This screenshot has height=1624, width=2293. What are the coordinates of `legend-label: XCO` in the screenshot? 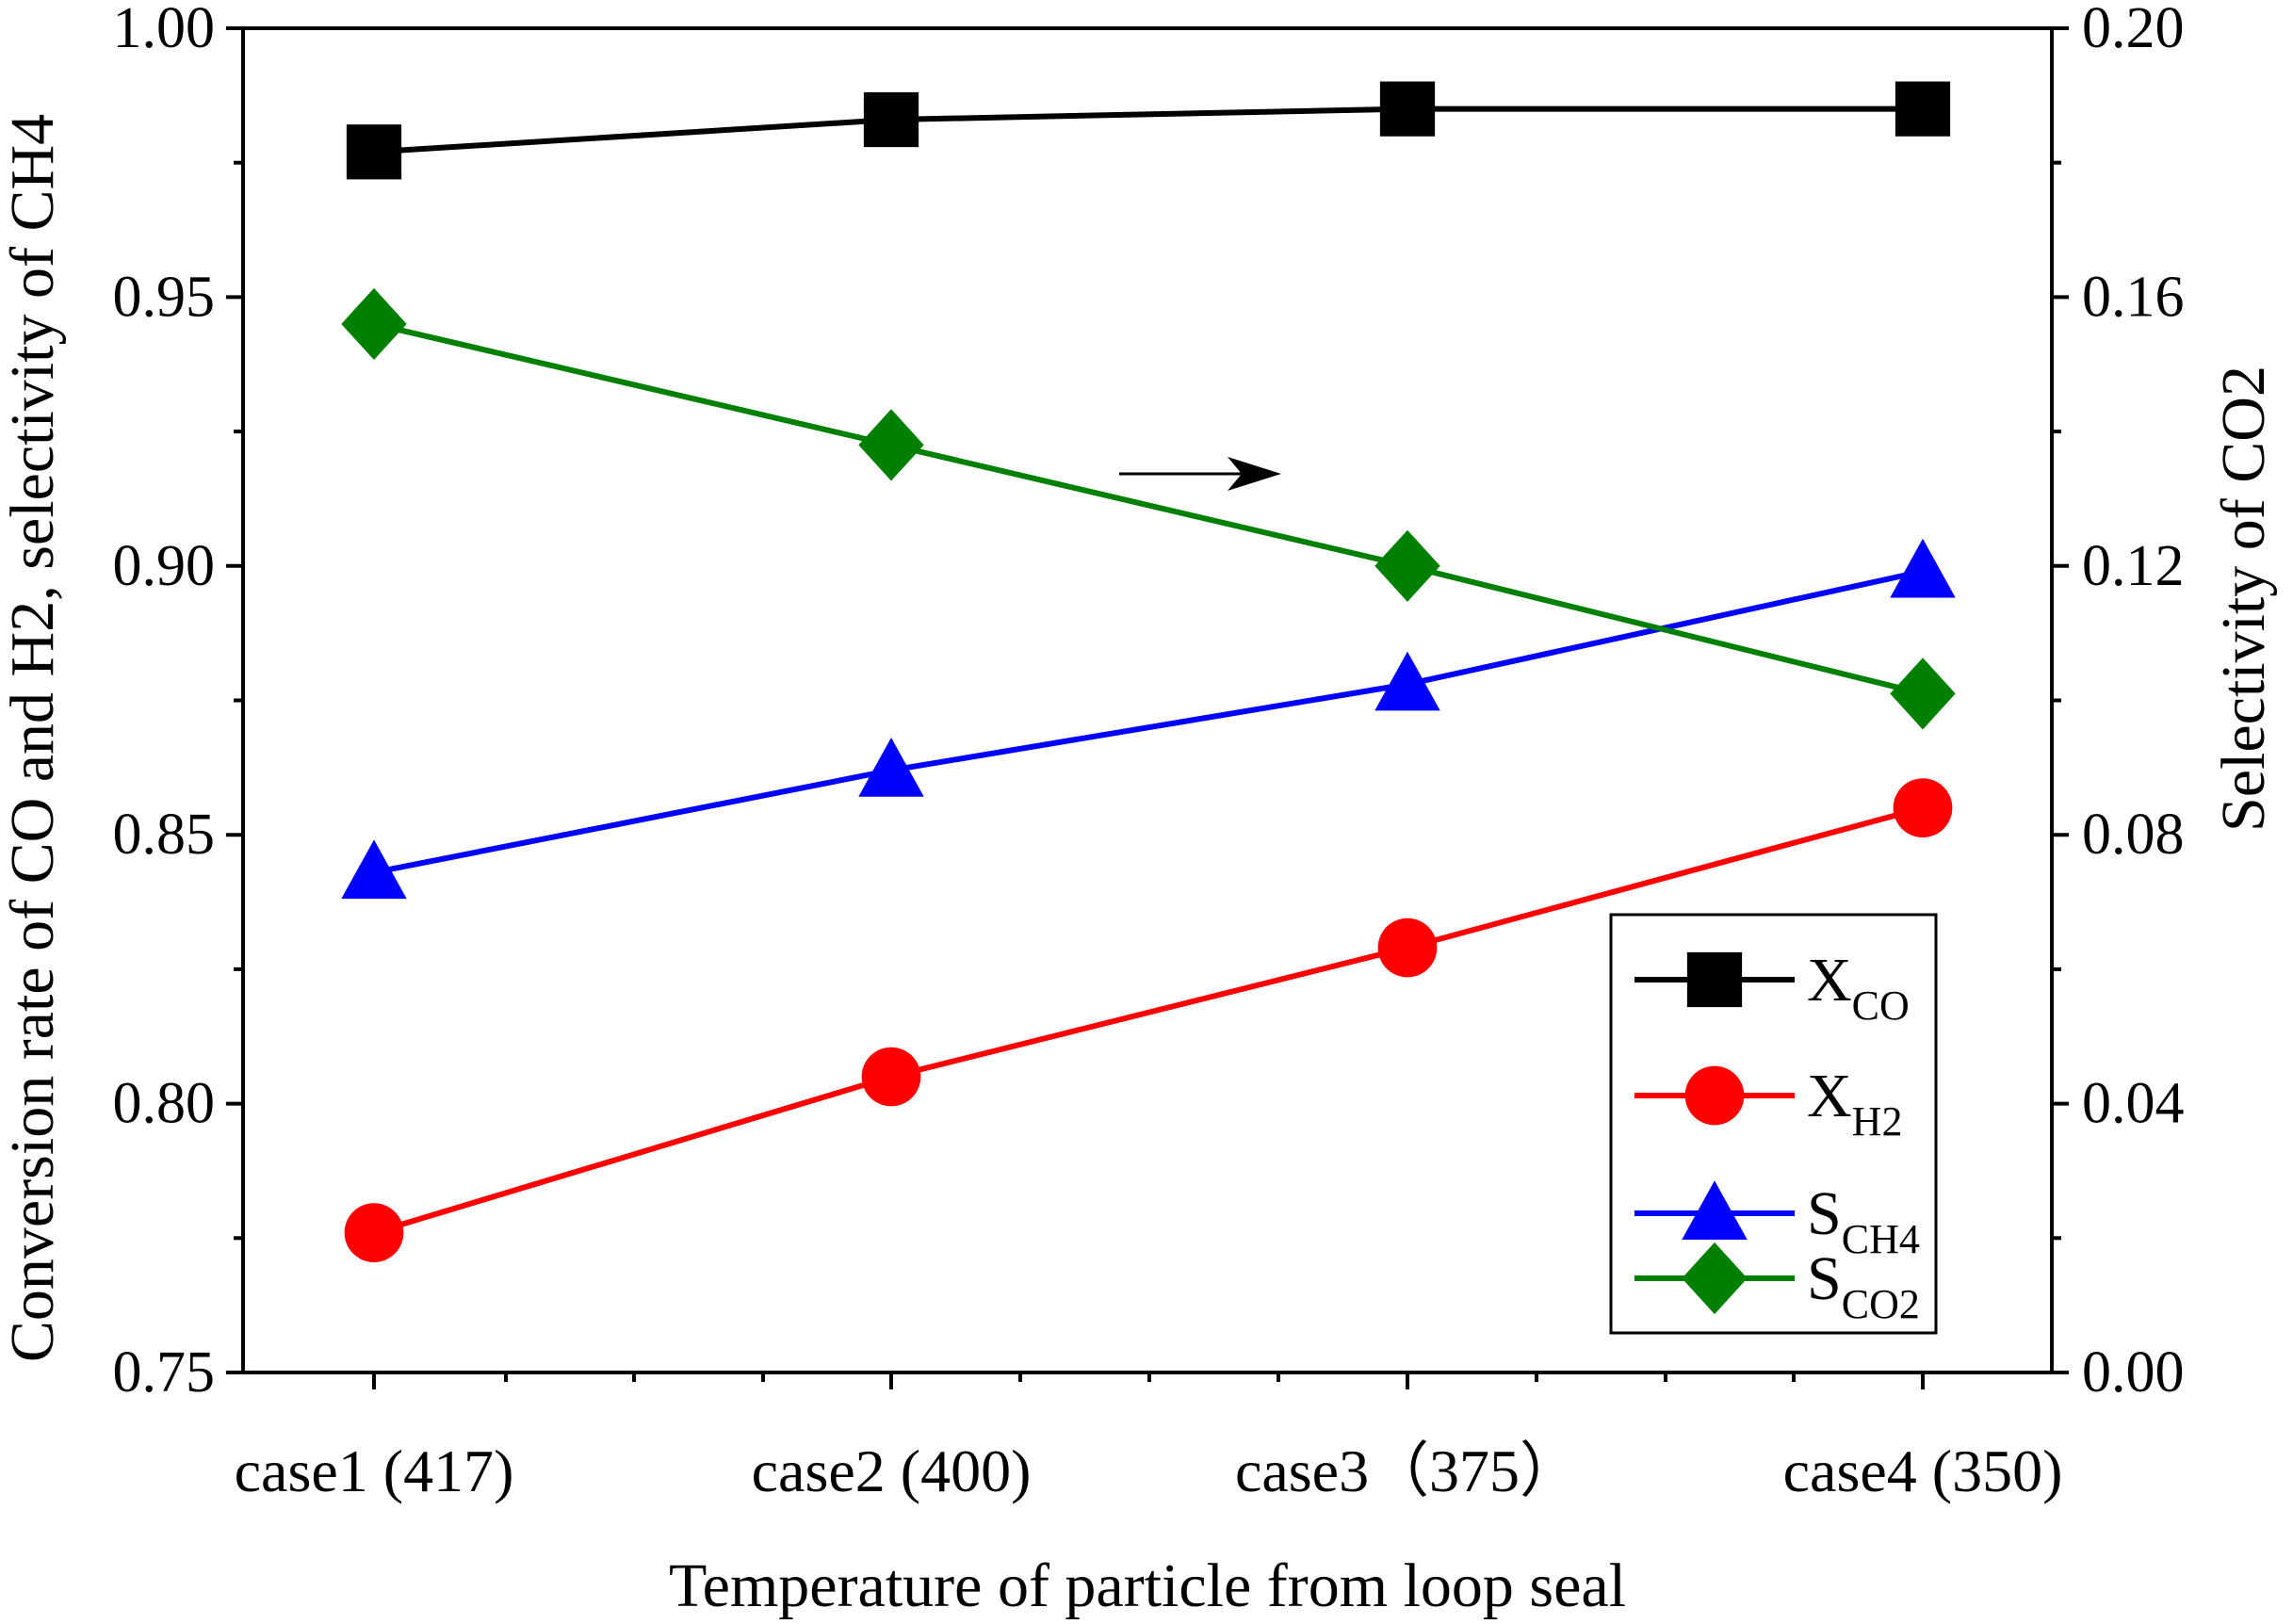 It's located at (1858, 988).